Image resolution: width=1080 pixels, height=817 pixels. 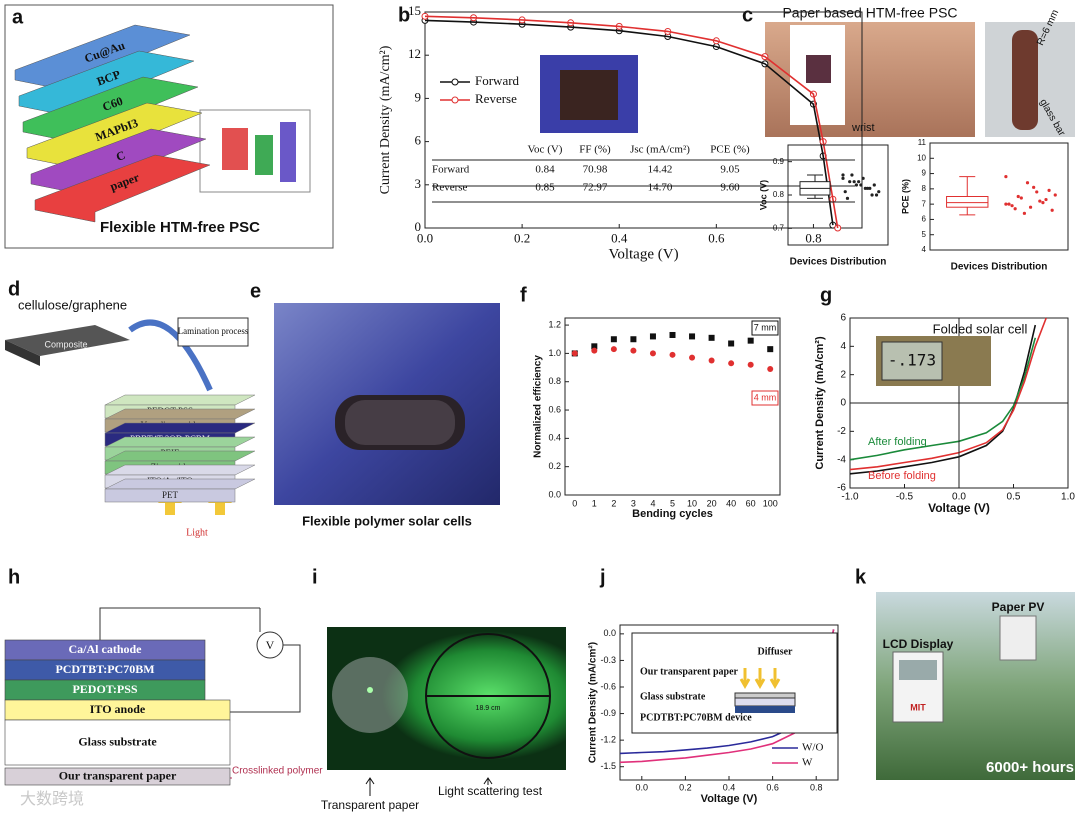 What do you see at coordinates (999, 266) in the screenshot?
I see `x-axis-label: Devices Distribution` at bounding box center [999, 266].